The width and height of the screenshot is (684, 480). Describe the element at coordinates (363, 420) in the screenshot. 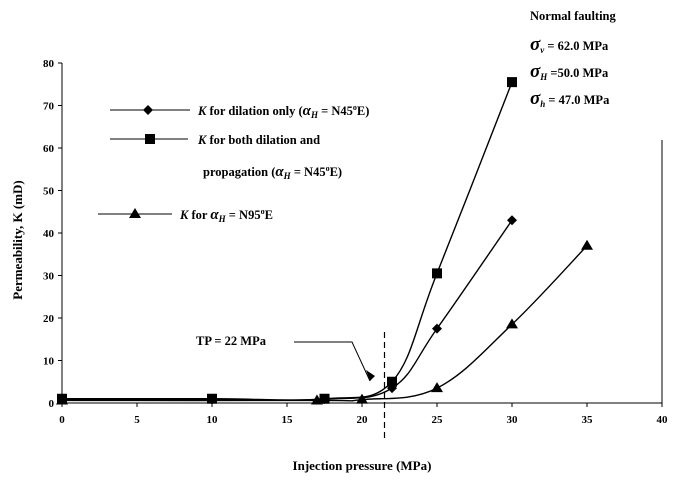

I see `x-tick-label: 20` at that location.